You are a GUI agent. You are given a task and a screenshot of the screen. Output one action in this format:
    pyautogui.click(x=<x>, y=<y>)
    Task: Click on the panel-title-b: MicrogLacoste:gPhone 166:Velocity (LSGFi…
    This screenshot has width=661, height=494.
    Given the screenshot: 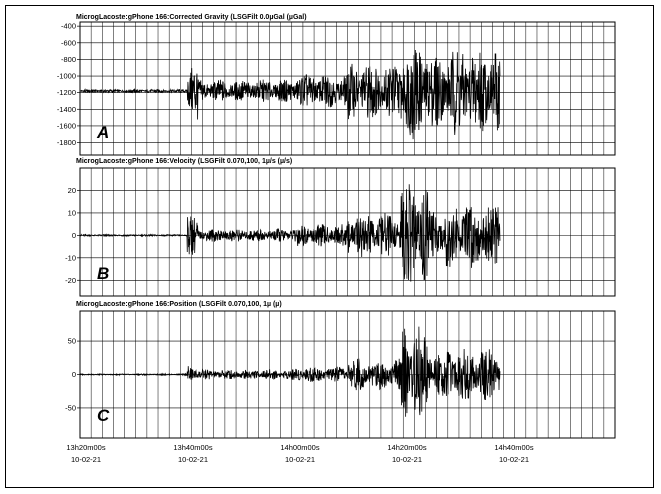 What is the action you would take?
    pyautogui.click(x=184, y=161)
    